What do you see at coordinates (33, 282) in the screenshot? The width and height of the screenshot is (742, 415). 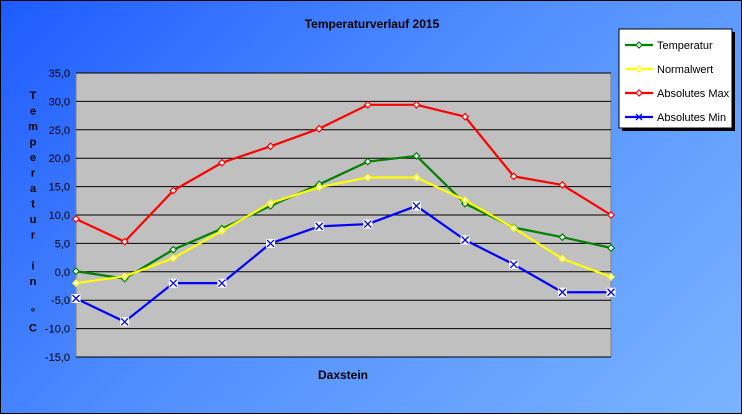 I see `y-axis-label-char: n` at bounding box center [33, 282].